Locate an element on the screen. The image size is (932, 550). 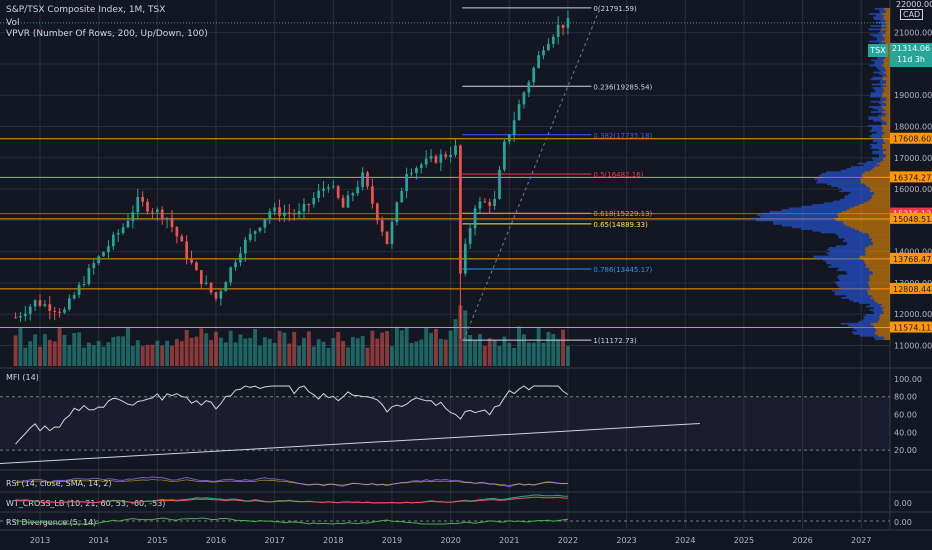
mfi-axis-tick: 100.00 is located at coordinates (908, 379).